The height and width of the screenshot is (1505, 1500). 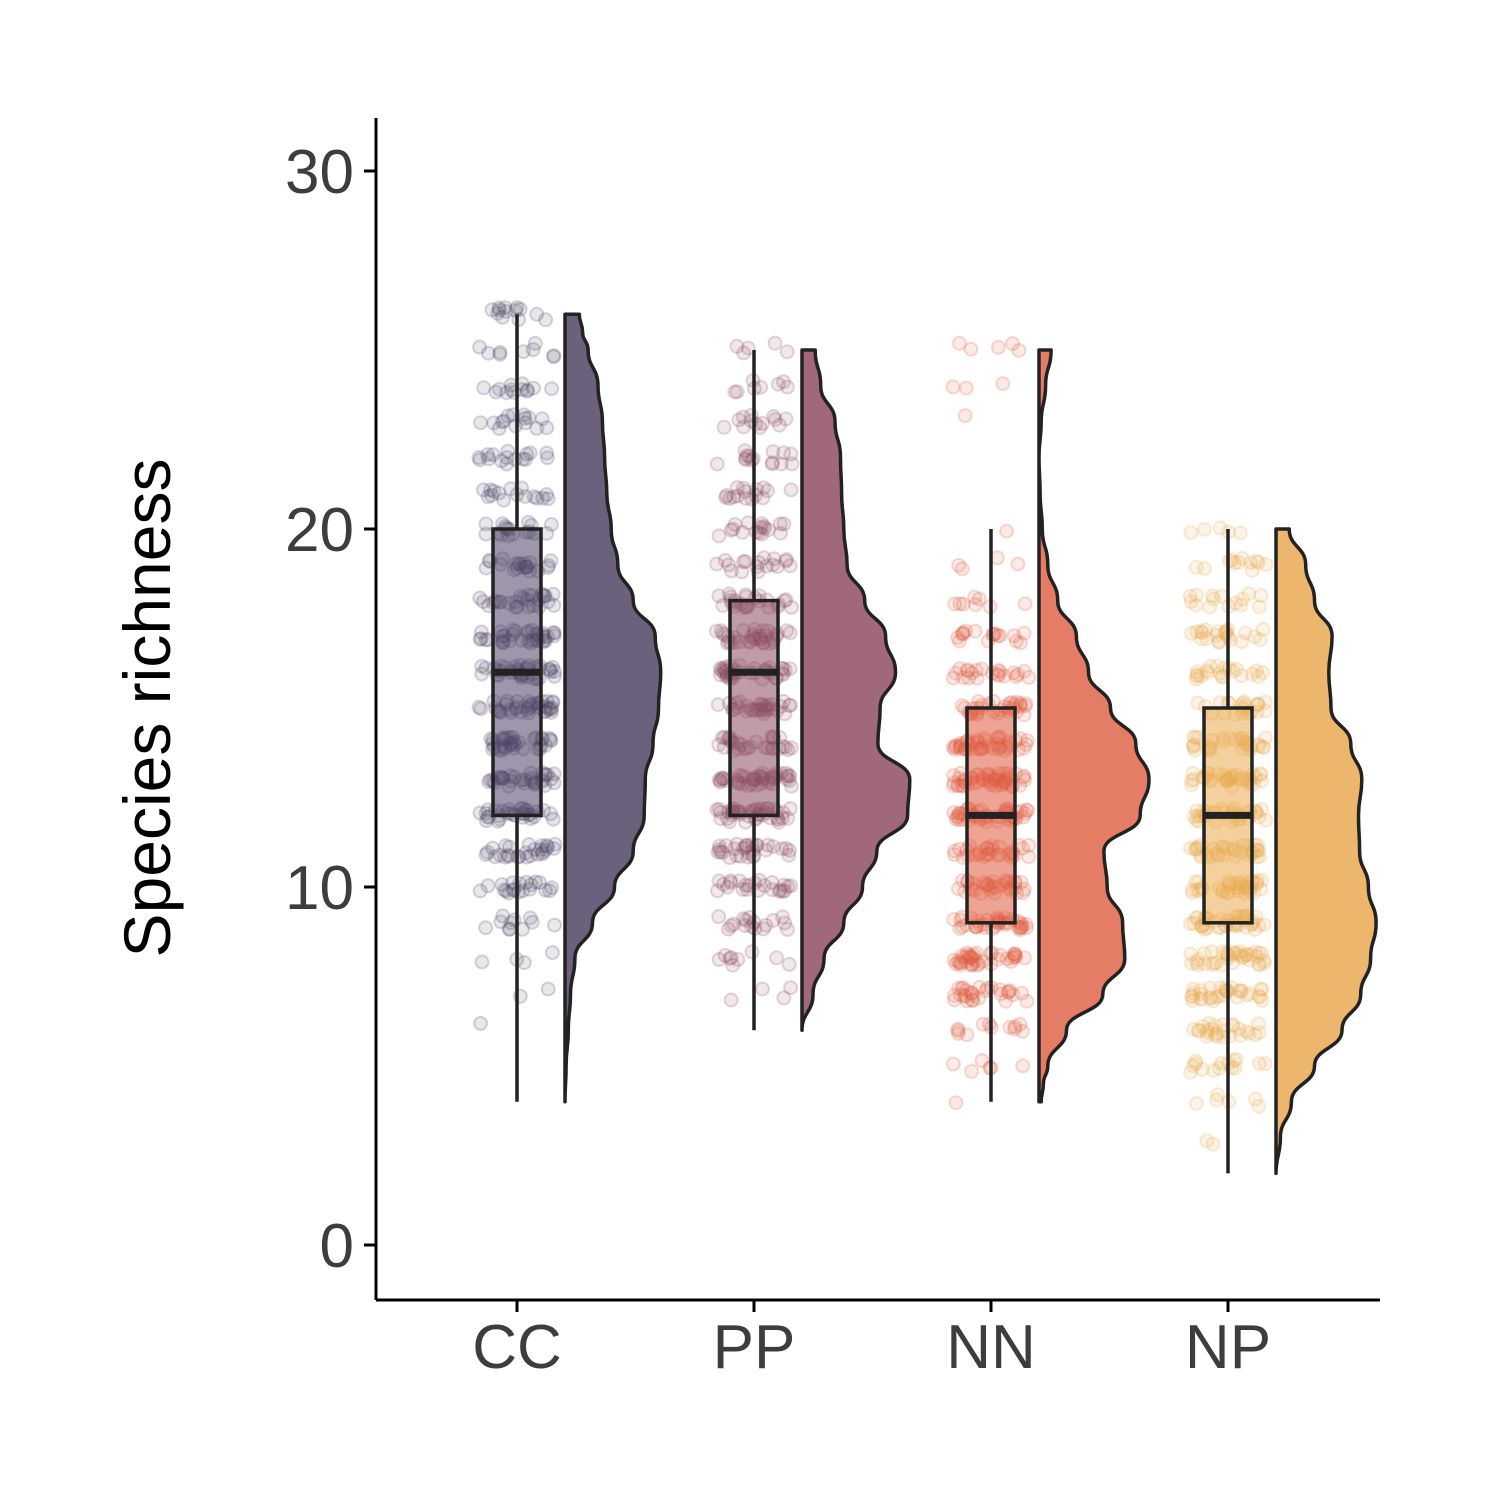 What do you see at coordinates (319, 172) in the screenshot?
I see `y-tick-label: 30` at bounding box center [319, 172].